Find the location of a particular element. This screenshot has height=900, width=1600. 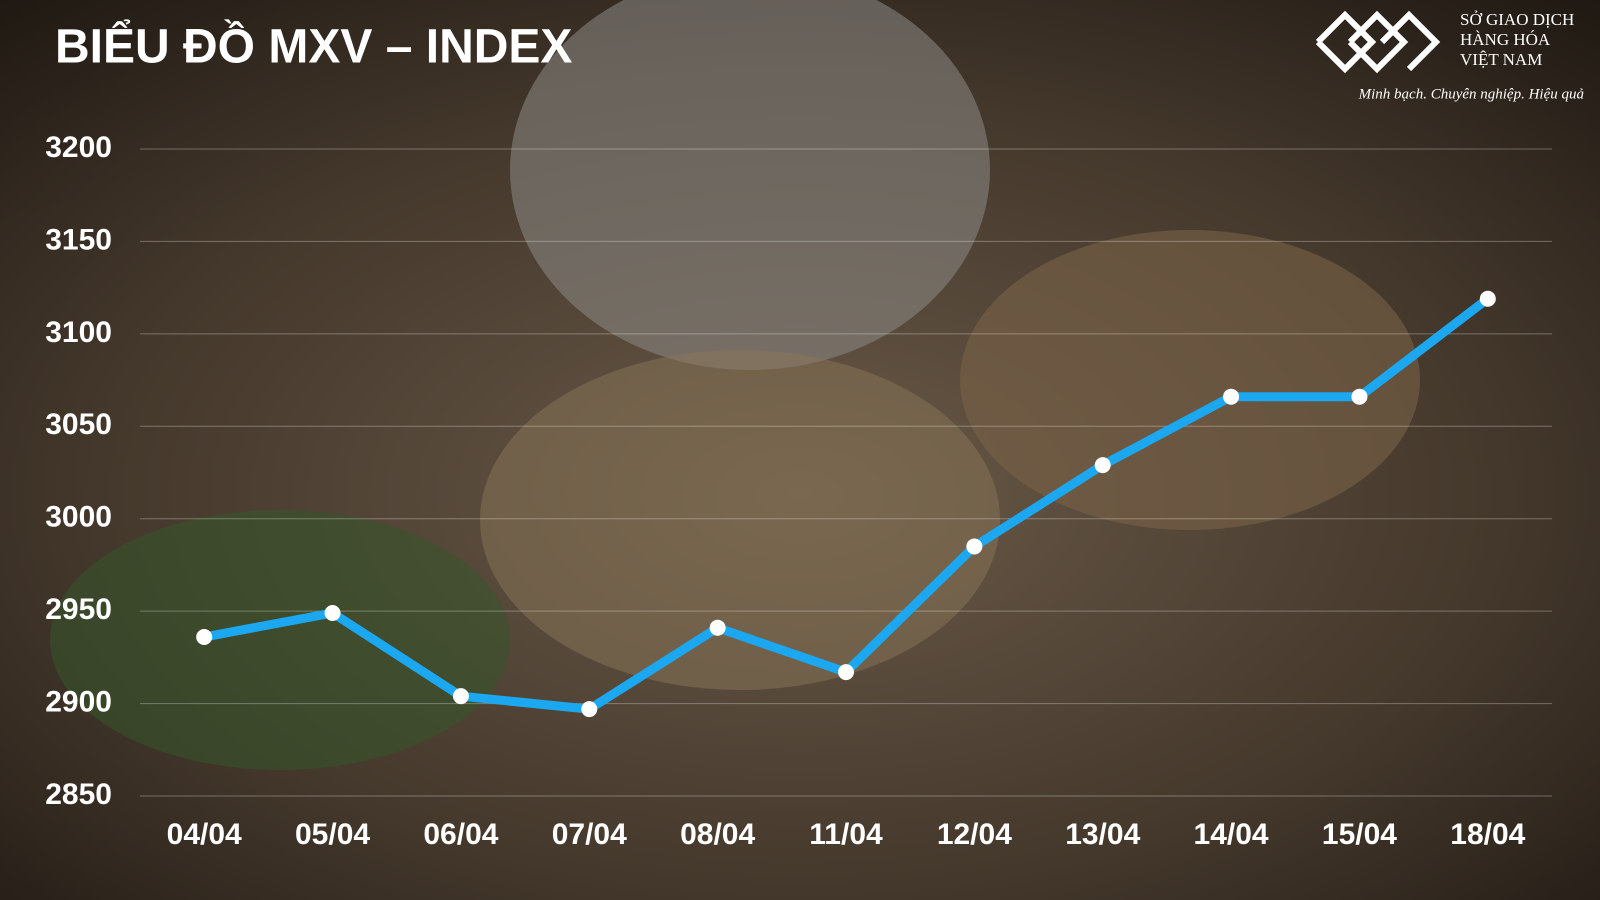

logo is located at coordinates (1378, 42).